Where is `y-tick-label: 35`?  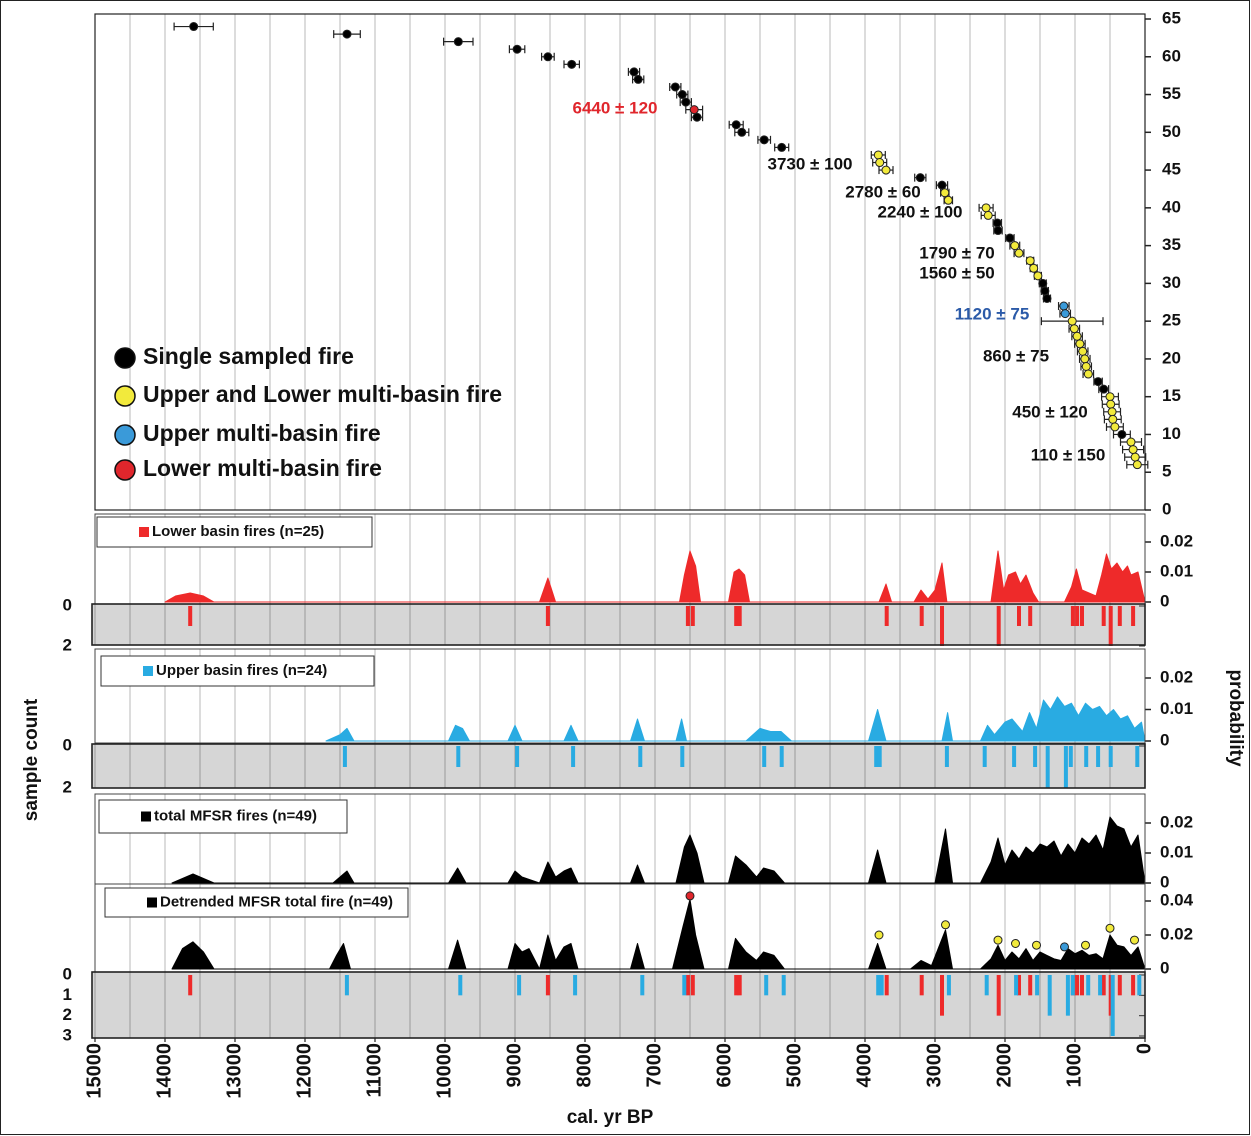 y-tick-label: 35 is located at coordinates (1171, 244).